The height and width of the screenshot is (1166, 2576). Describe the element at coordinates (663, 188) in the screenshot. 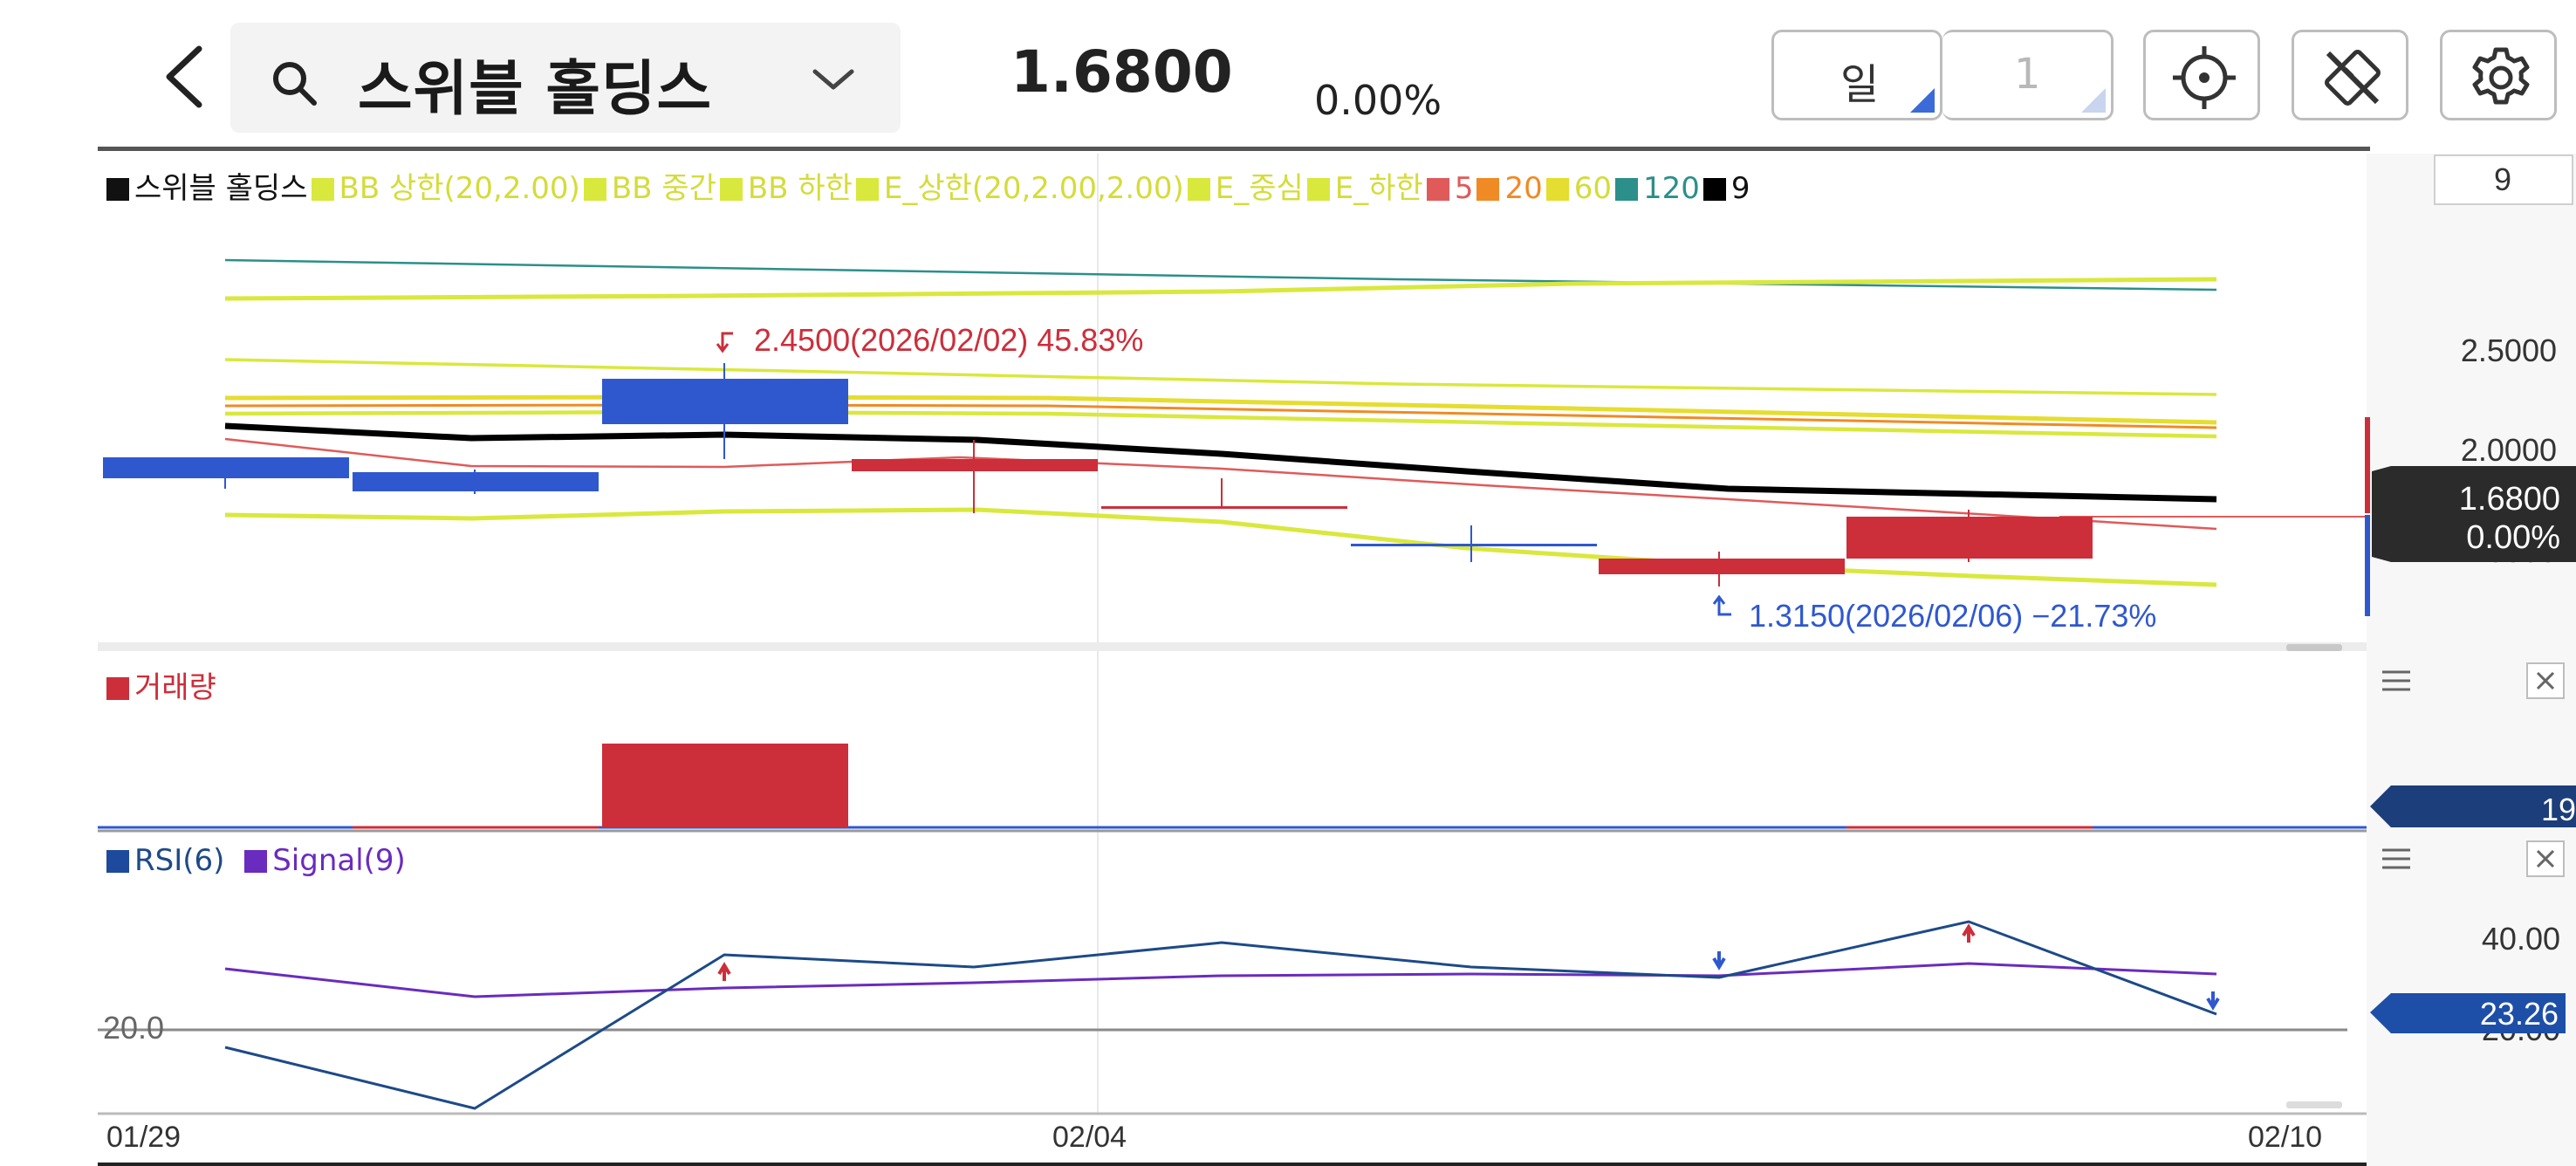

I see `legend-label: BB 중간` at that location.